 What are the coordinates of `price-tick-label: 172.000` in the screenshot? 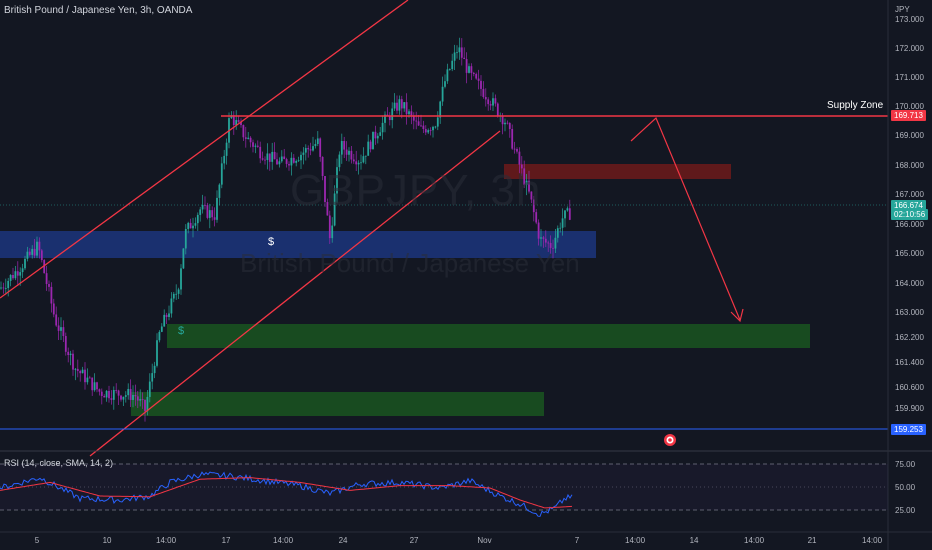 It's located at (909, 48).